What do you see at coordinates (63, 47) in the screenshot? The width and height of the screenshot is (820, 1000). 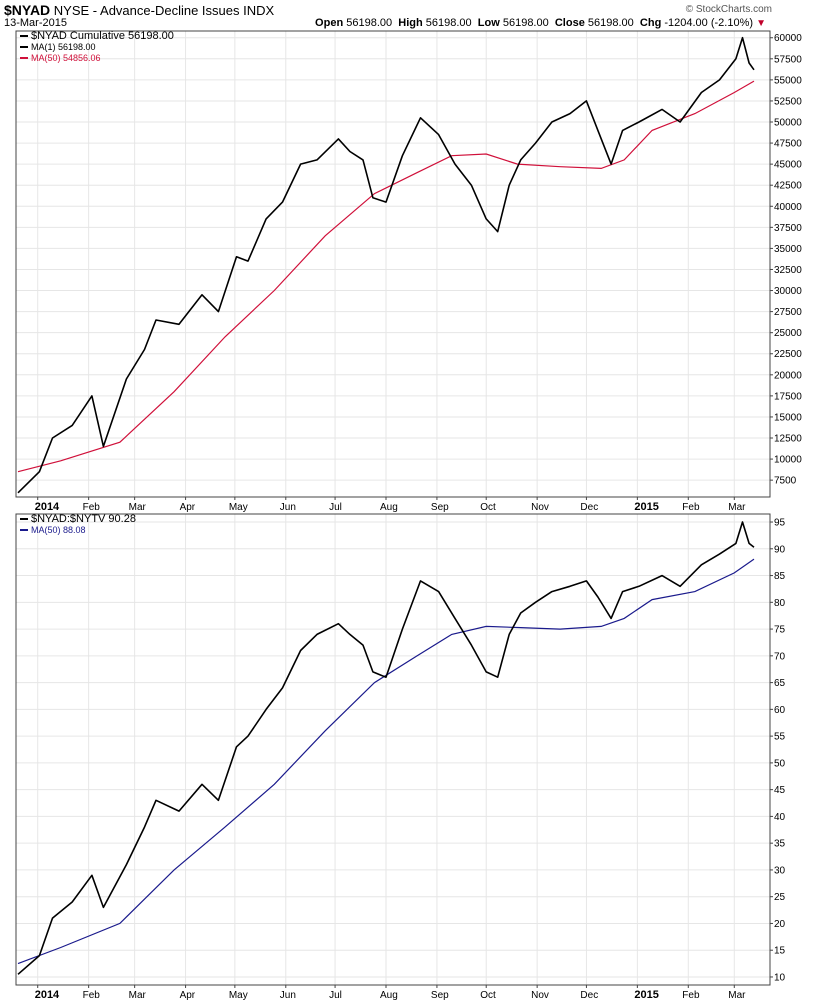 I see `legend-entry: MA(1) 56198.00` at bounding box center [63, 47].